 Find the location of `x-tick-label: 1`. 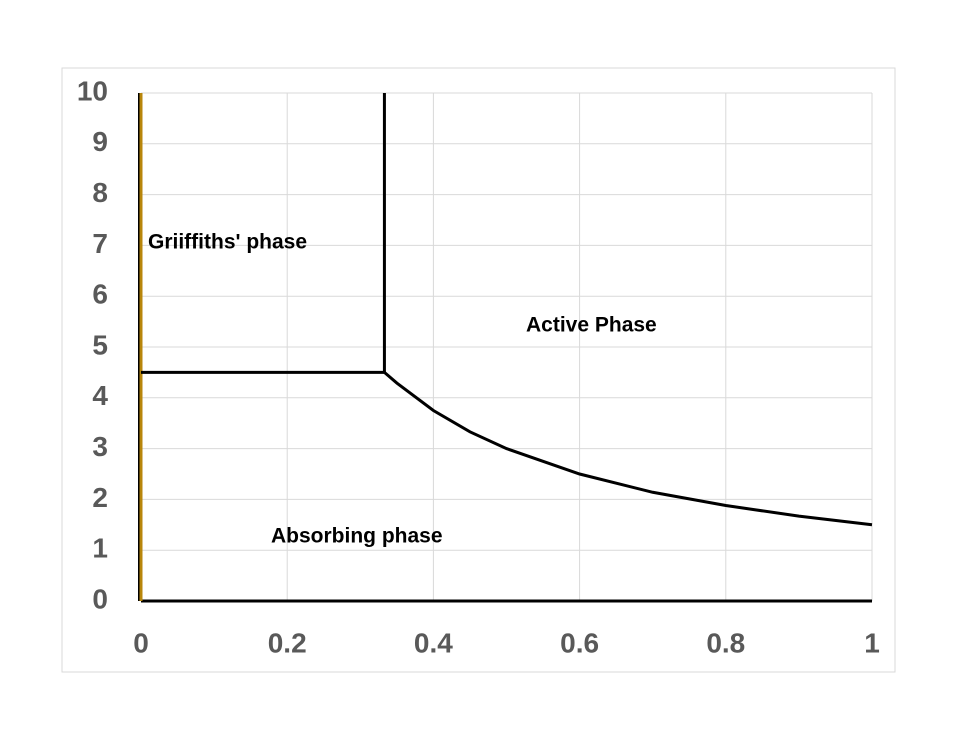

x-tick-label: 1 is located at coordinates (872, 642).